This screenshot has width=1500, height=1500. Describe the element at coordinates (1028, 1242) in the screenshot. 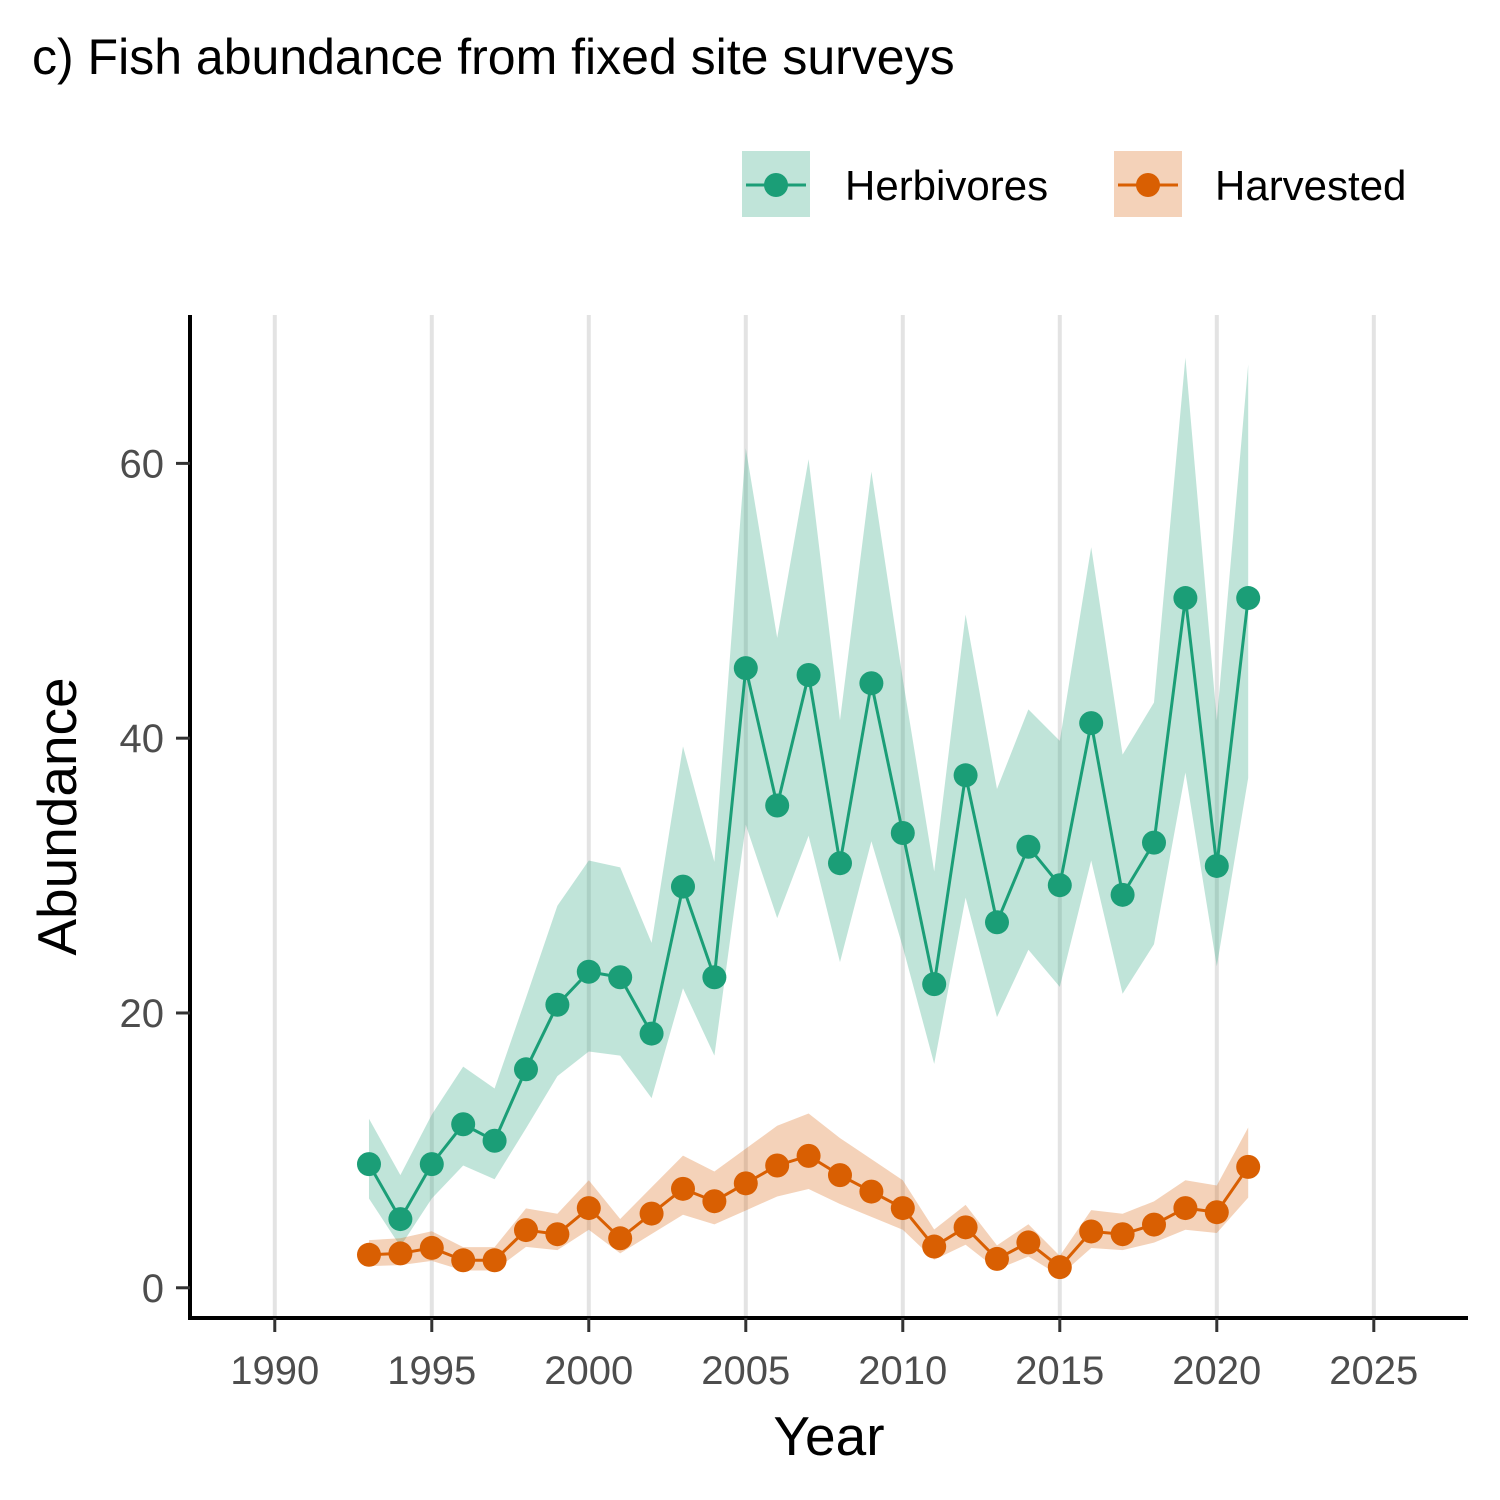

I see `point-harvested-2014` at that location.